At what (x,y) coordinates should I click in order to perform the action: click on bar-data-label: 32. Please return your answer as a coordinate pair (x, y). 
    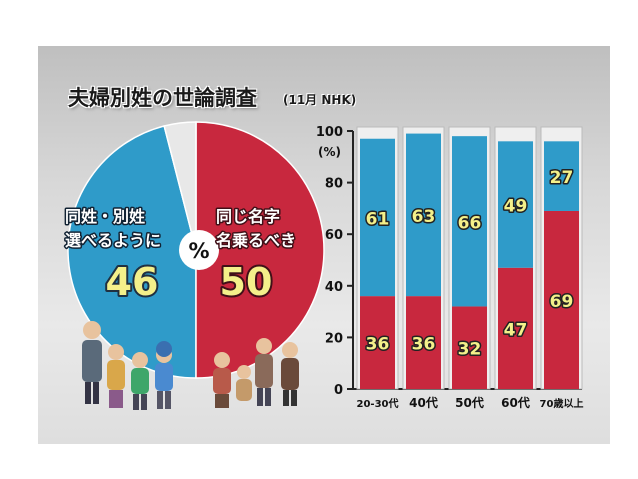
    Looking at the image, I should click on (470, 350).